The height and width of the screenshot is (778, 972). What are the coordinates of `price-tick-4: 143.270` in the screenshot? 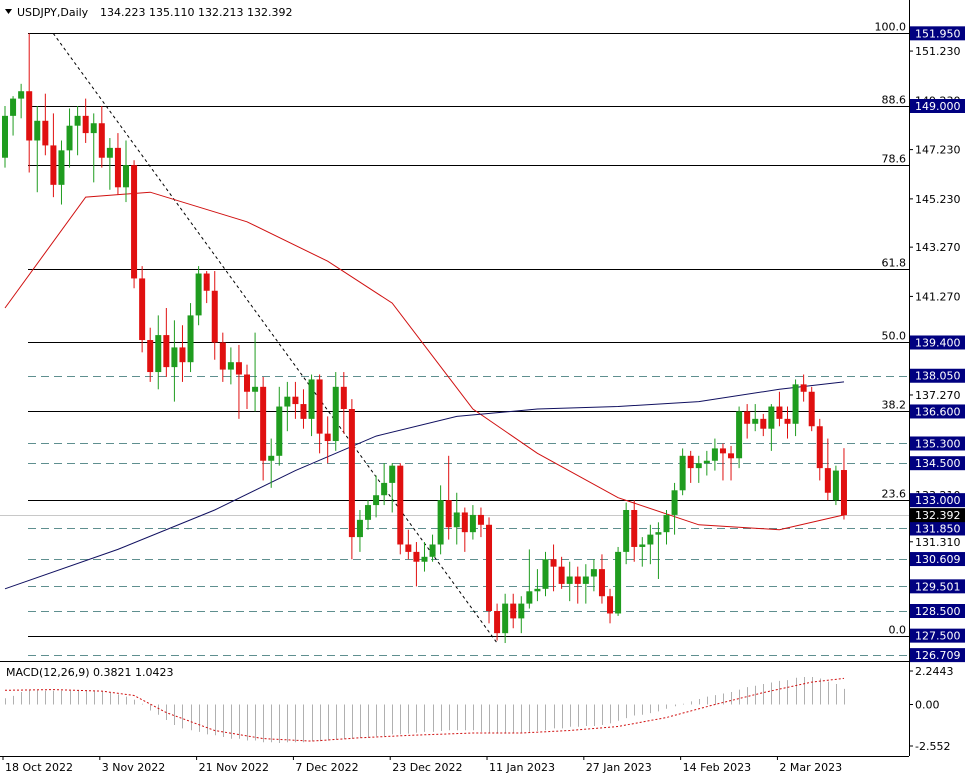 It's located at (938, 247).